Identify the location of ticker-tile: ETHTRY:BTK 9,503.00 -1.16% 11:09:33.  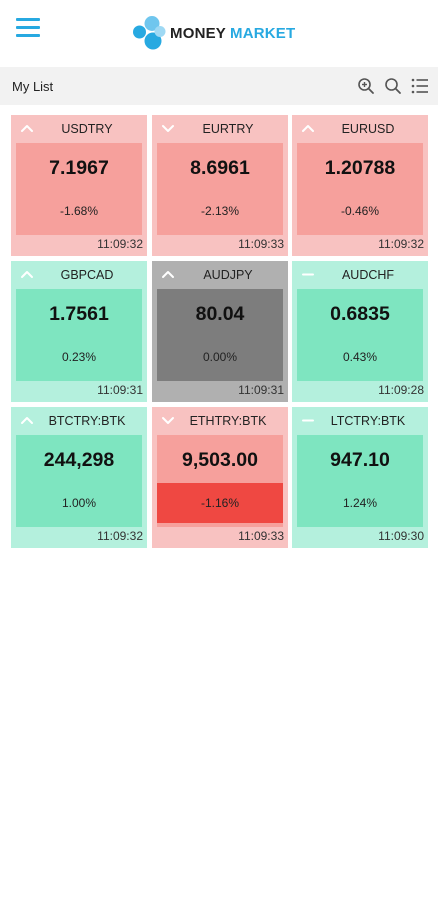
(220, 477).